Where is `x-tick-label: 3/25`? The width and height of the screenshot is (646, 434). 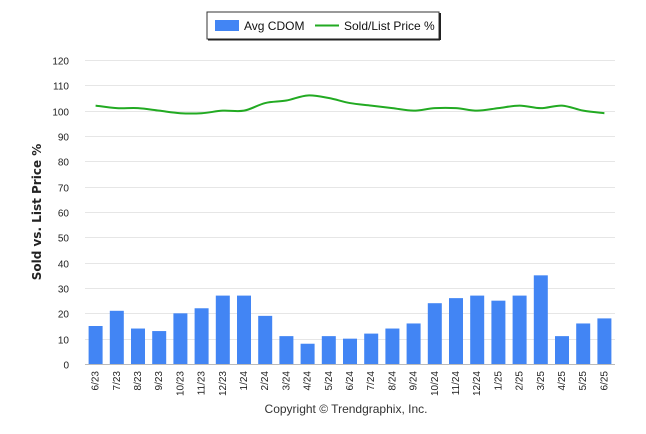 x-tick-label: 3/25 is located at coordinates (541, 381).